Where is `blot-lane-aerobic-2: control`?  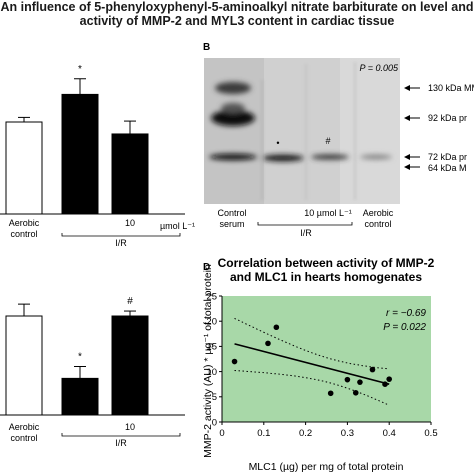 blot-lane-aerobic-2: control is located at coordinates (377, 224).